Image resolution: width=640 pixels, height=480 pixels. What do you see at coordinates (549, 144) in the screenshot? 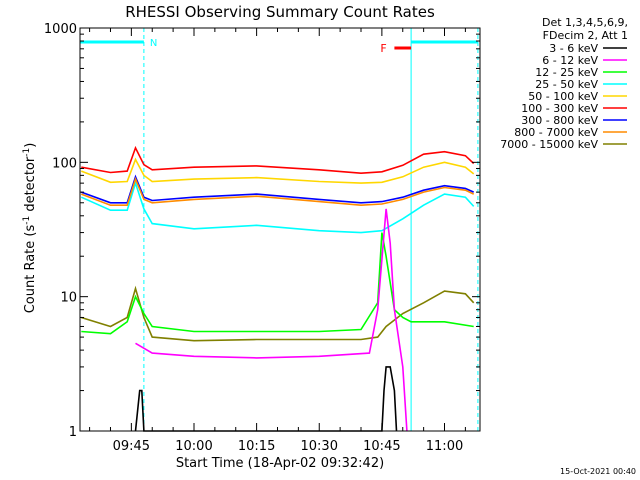
I see `legend-label-8: 7000 - 15000 keV` at bounding box center [549, 144].